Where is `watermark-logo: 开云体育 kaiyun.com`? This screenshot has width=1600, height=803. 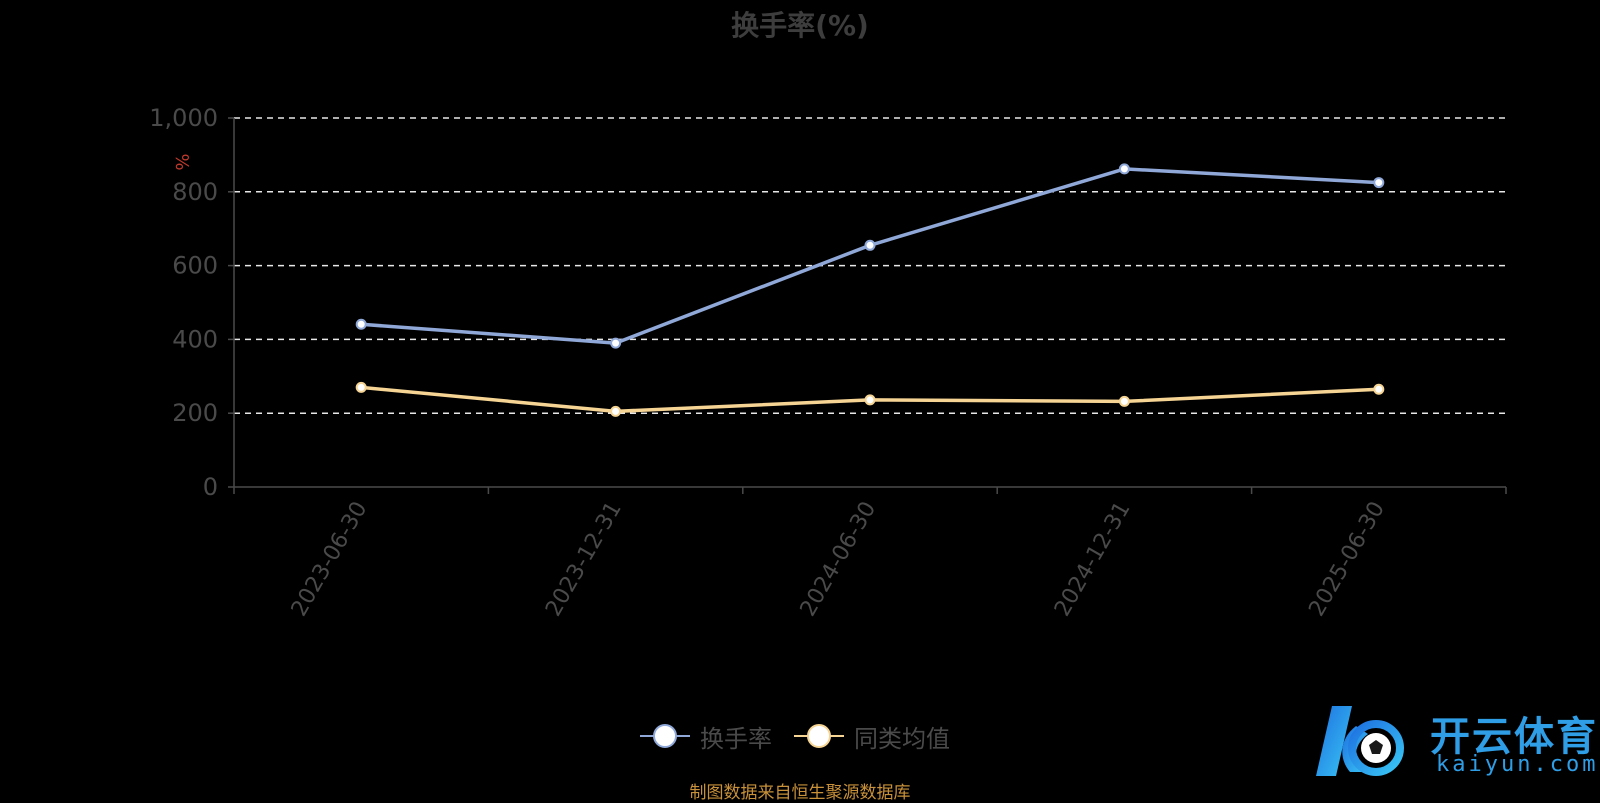
watermark-logo: 开云体育 kaiyun.com is located at coordinates (1454, 743).